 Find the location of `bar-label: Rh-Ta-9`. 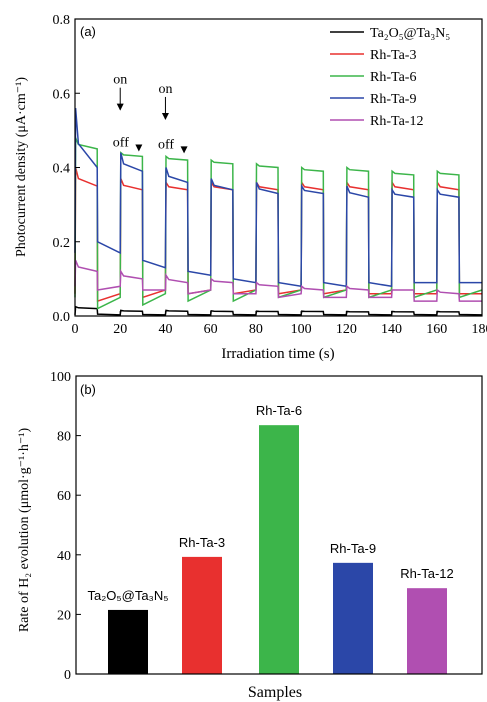

bar-label: Rh-Ta-9 is located at coordinates (353, 548).